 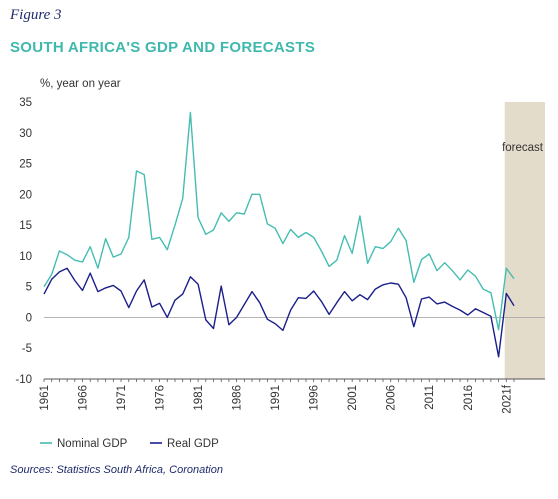 I want to click on legend-label-real: Real GDP, so click(x=193, y=444).